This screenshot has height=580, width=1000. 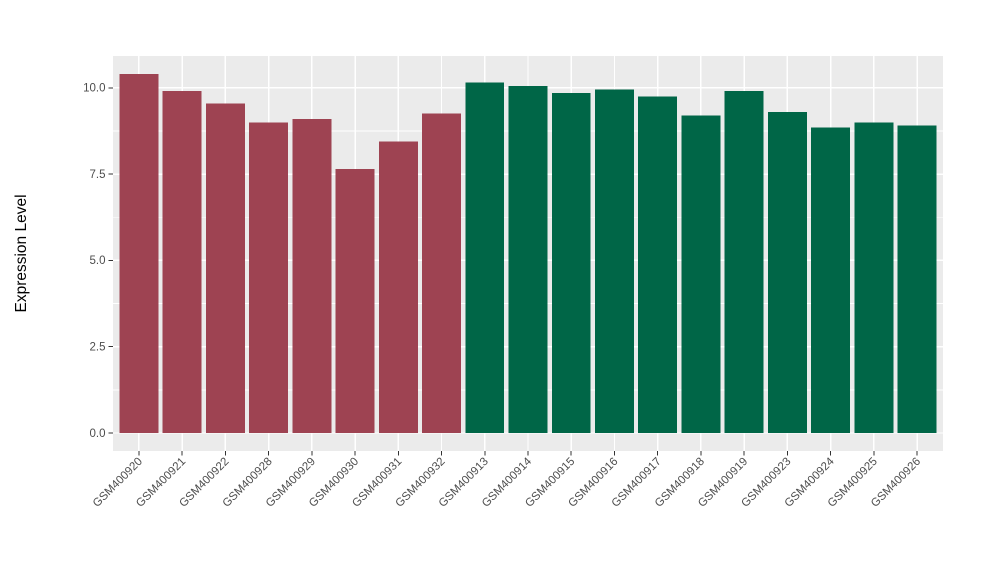 What do you see at coordinates (874, 278) in the screenshot?
I see `bar-GSM400925` at bounding box center [874, 278].